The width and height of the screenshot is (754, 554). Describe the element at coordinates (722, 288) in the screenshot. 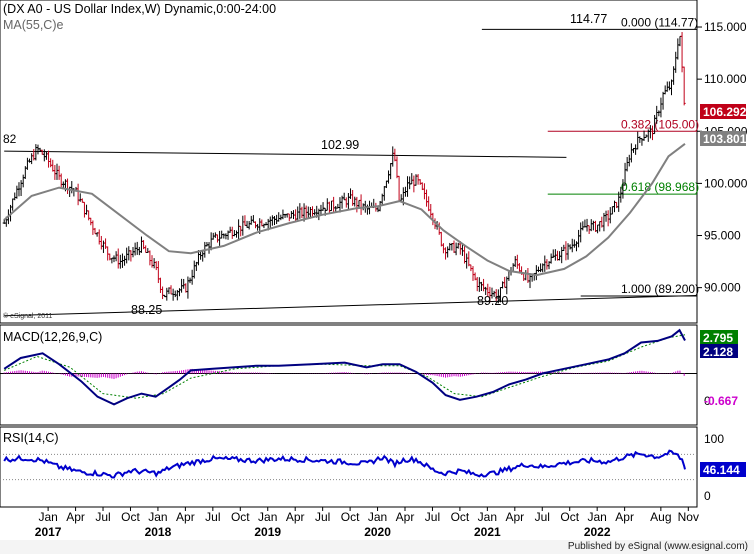

I see `price-tick-label: 90.000` at that location.